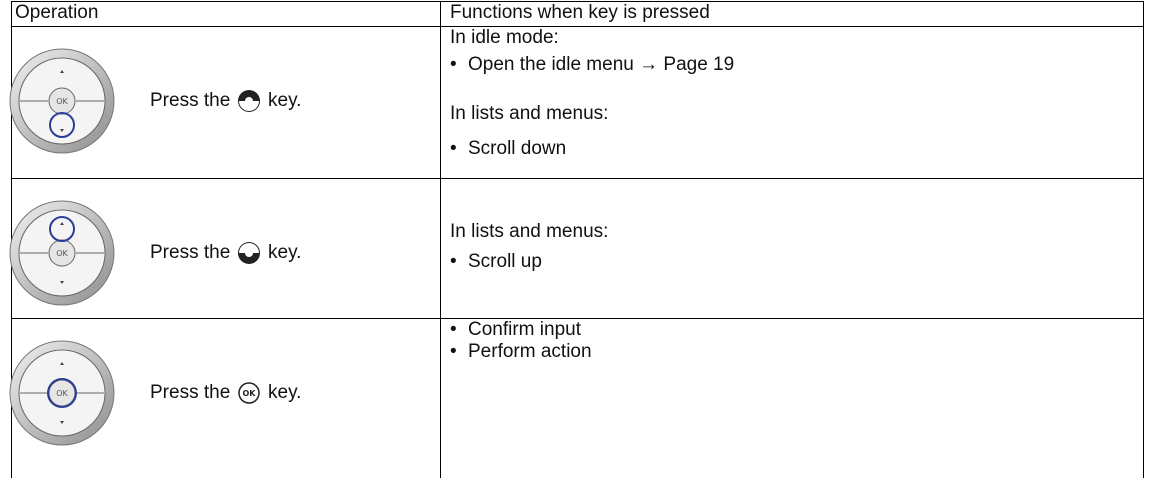 This screenshot has width=1154, height=478. I want to click on function-bullet: Open the idle menu → Page 19, so click(590, 65).